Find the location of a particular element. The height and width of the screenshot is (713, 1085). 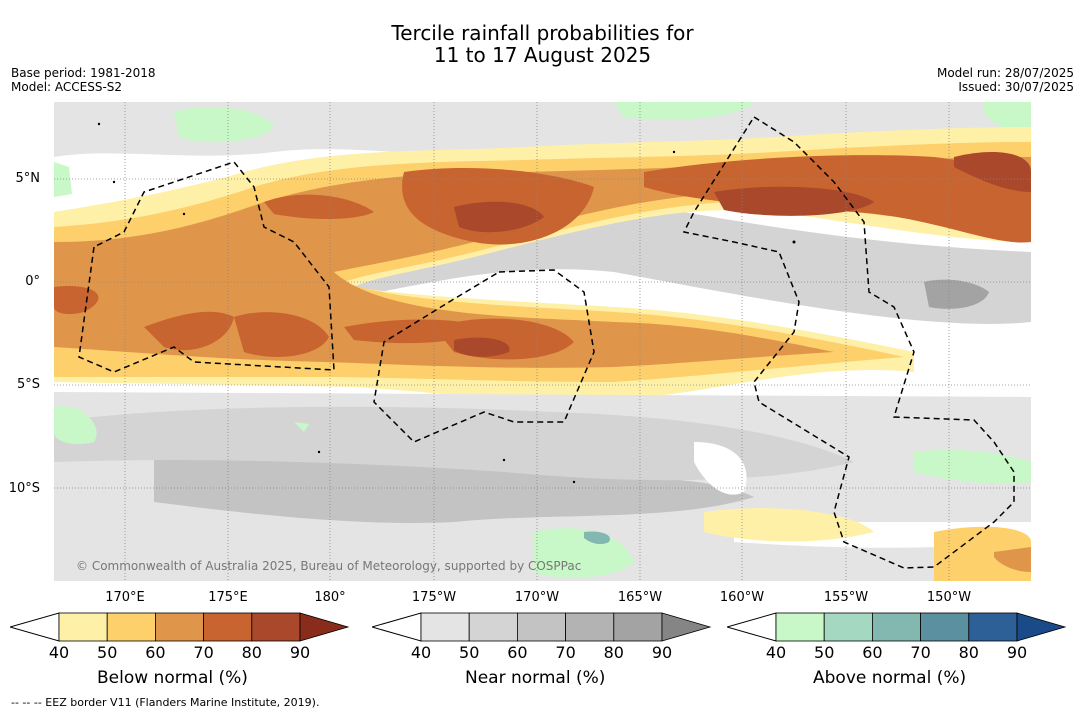

lat-label-10s: 10°S is located at coordinates (24, 488).